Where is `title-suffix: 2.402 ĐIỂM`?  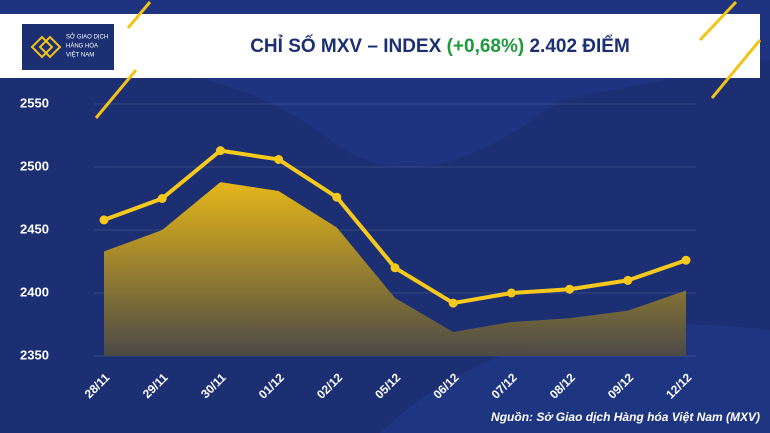
title-suffix: 2.402 ĐIỂM is located at coordinates (579, 46).